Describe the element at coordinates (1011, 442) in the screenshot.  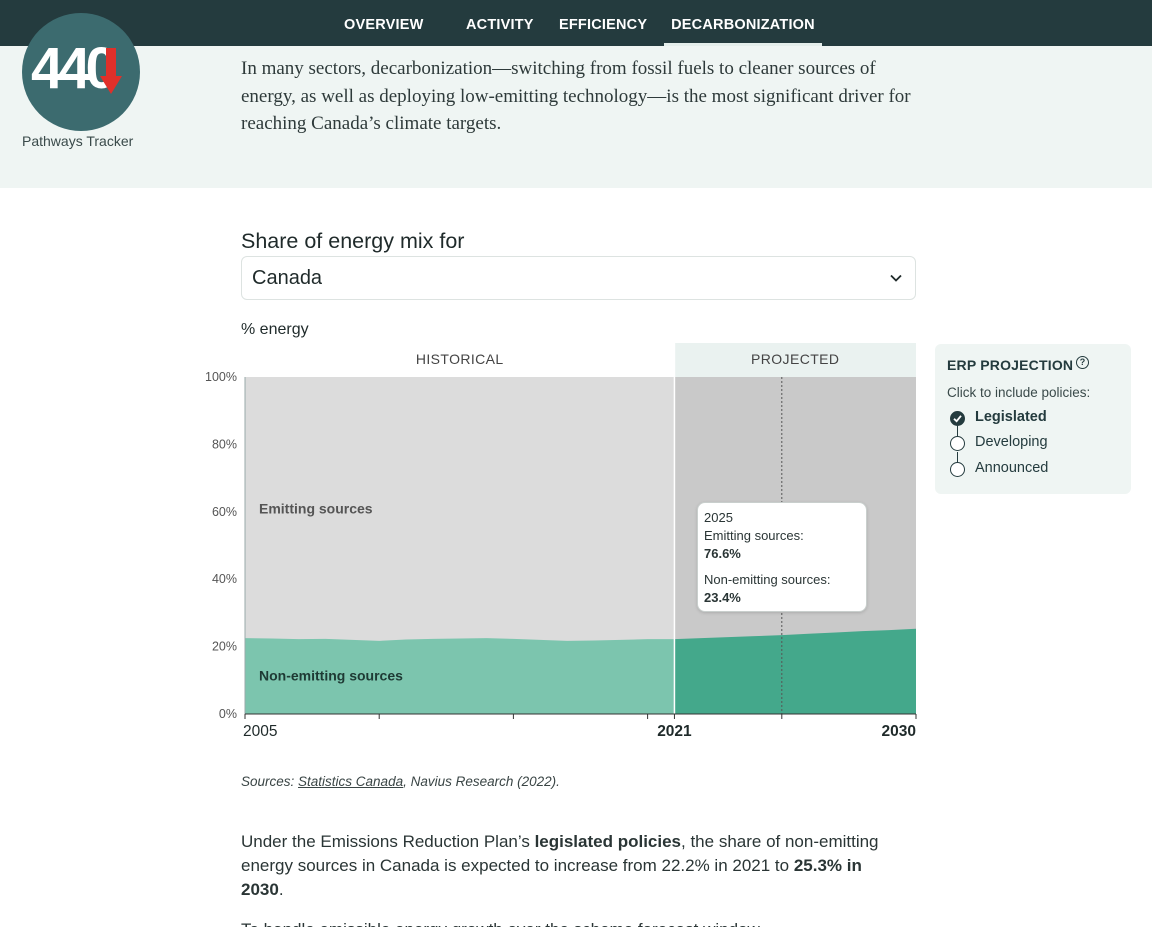
I see `policy-option-label: Developing` at that location.